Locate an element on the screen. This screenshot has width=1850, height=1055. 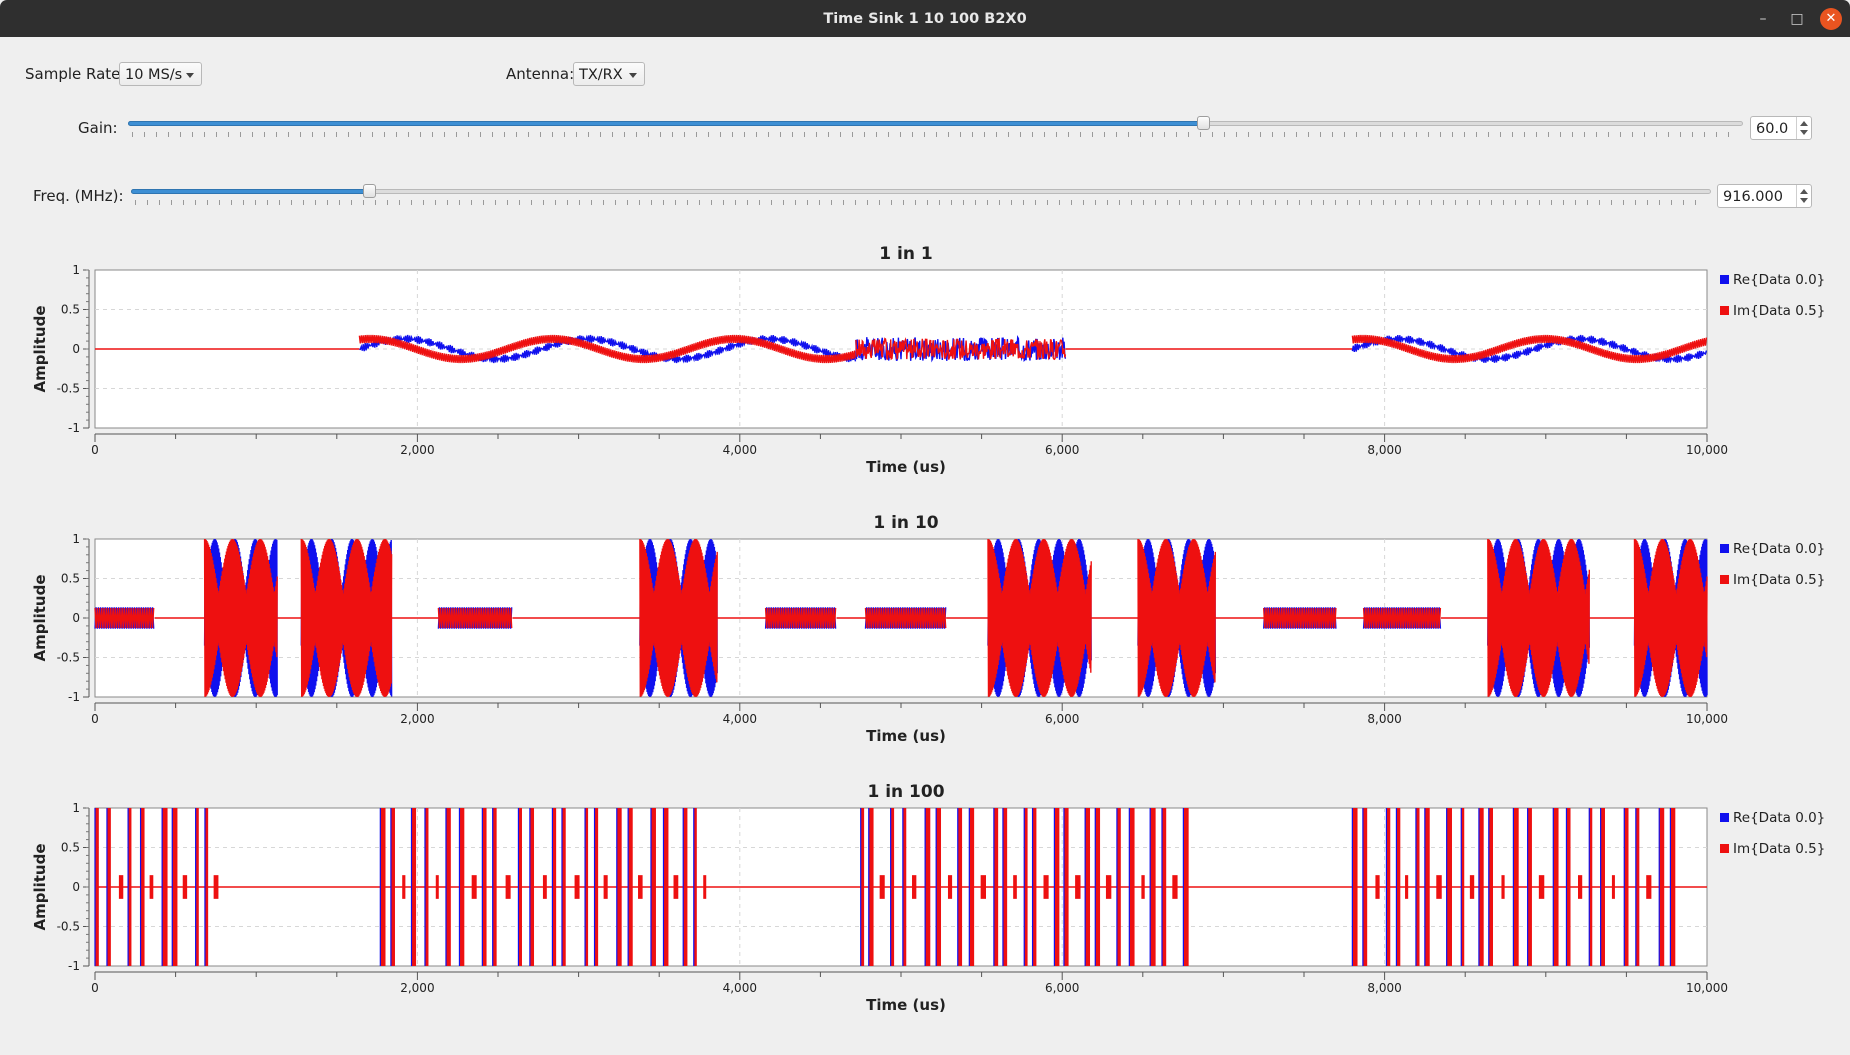
close-icon: ✕ is located at coordinates (1831, 19).